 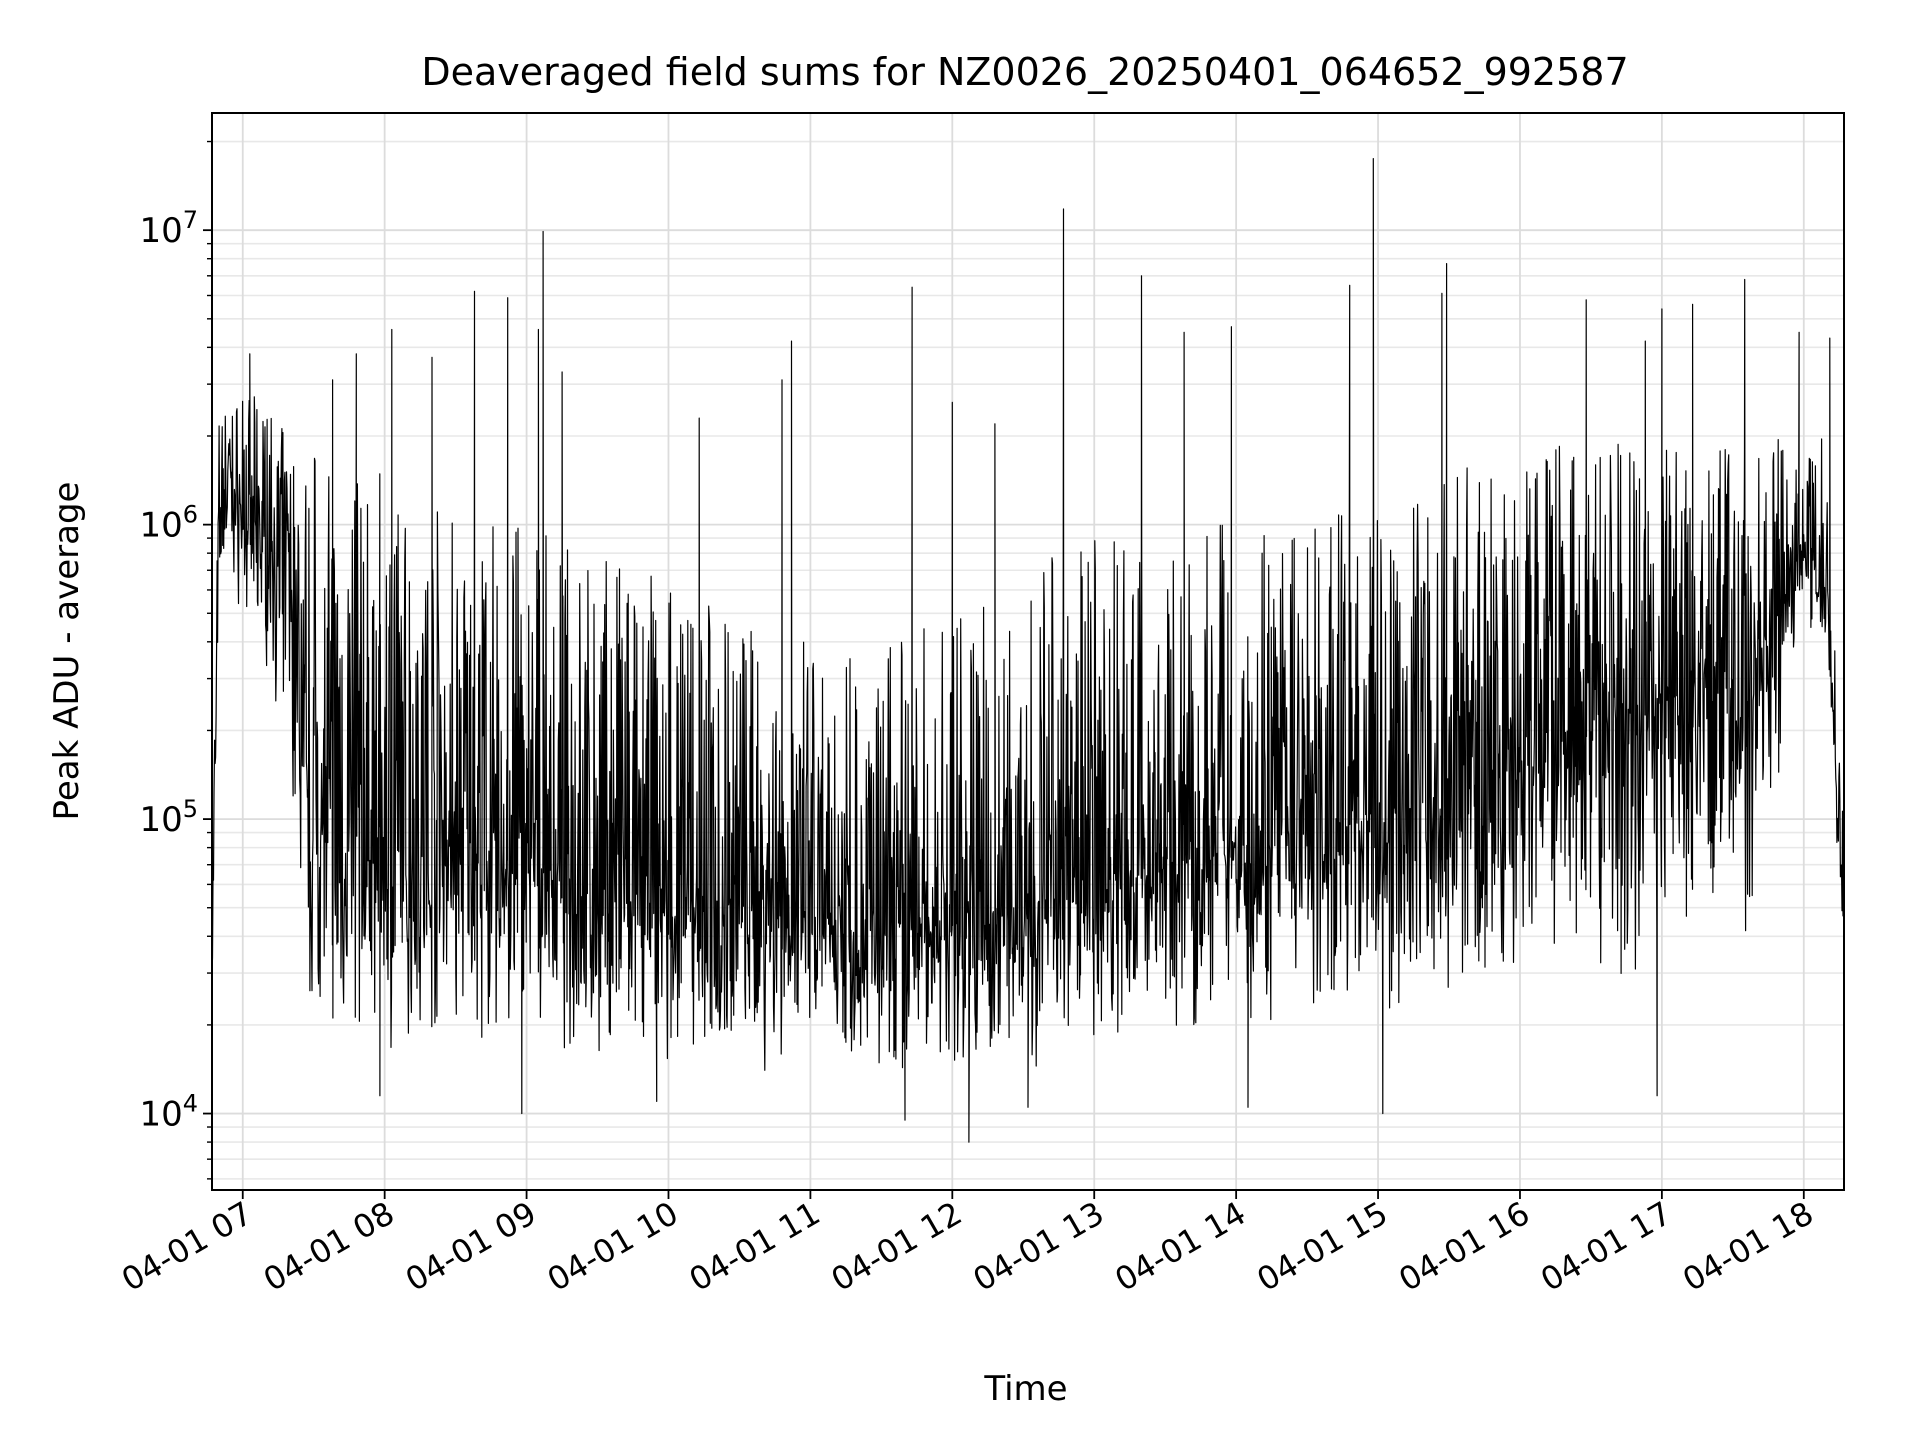 I want to click on y-tick-label: 10⁴, so click(x=168, y=1112).